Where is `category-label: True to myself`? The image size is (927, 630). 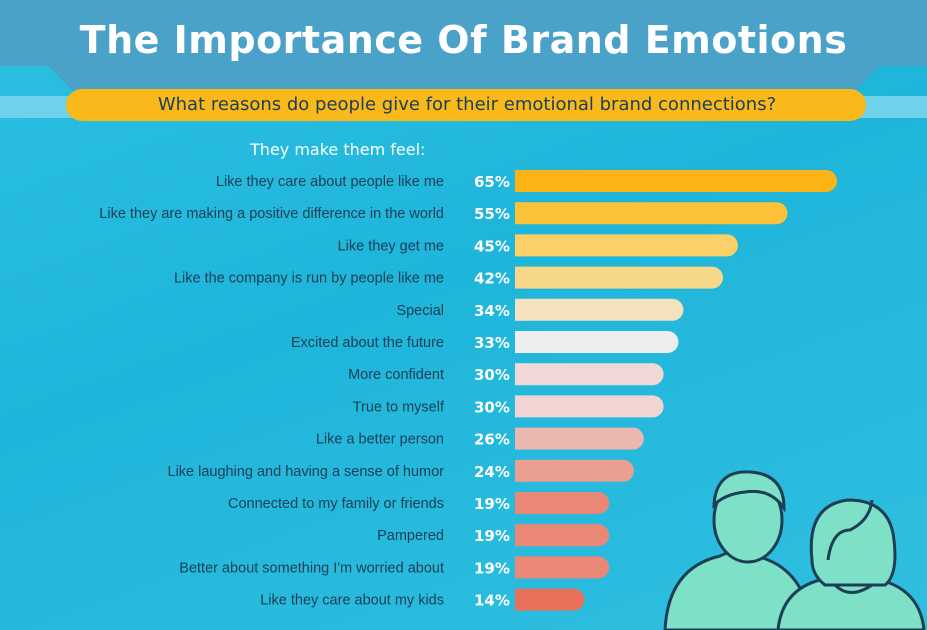 category-label: True to myself is located at coordinates (399, 407).